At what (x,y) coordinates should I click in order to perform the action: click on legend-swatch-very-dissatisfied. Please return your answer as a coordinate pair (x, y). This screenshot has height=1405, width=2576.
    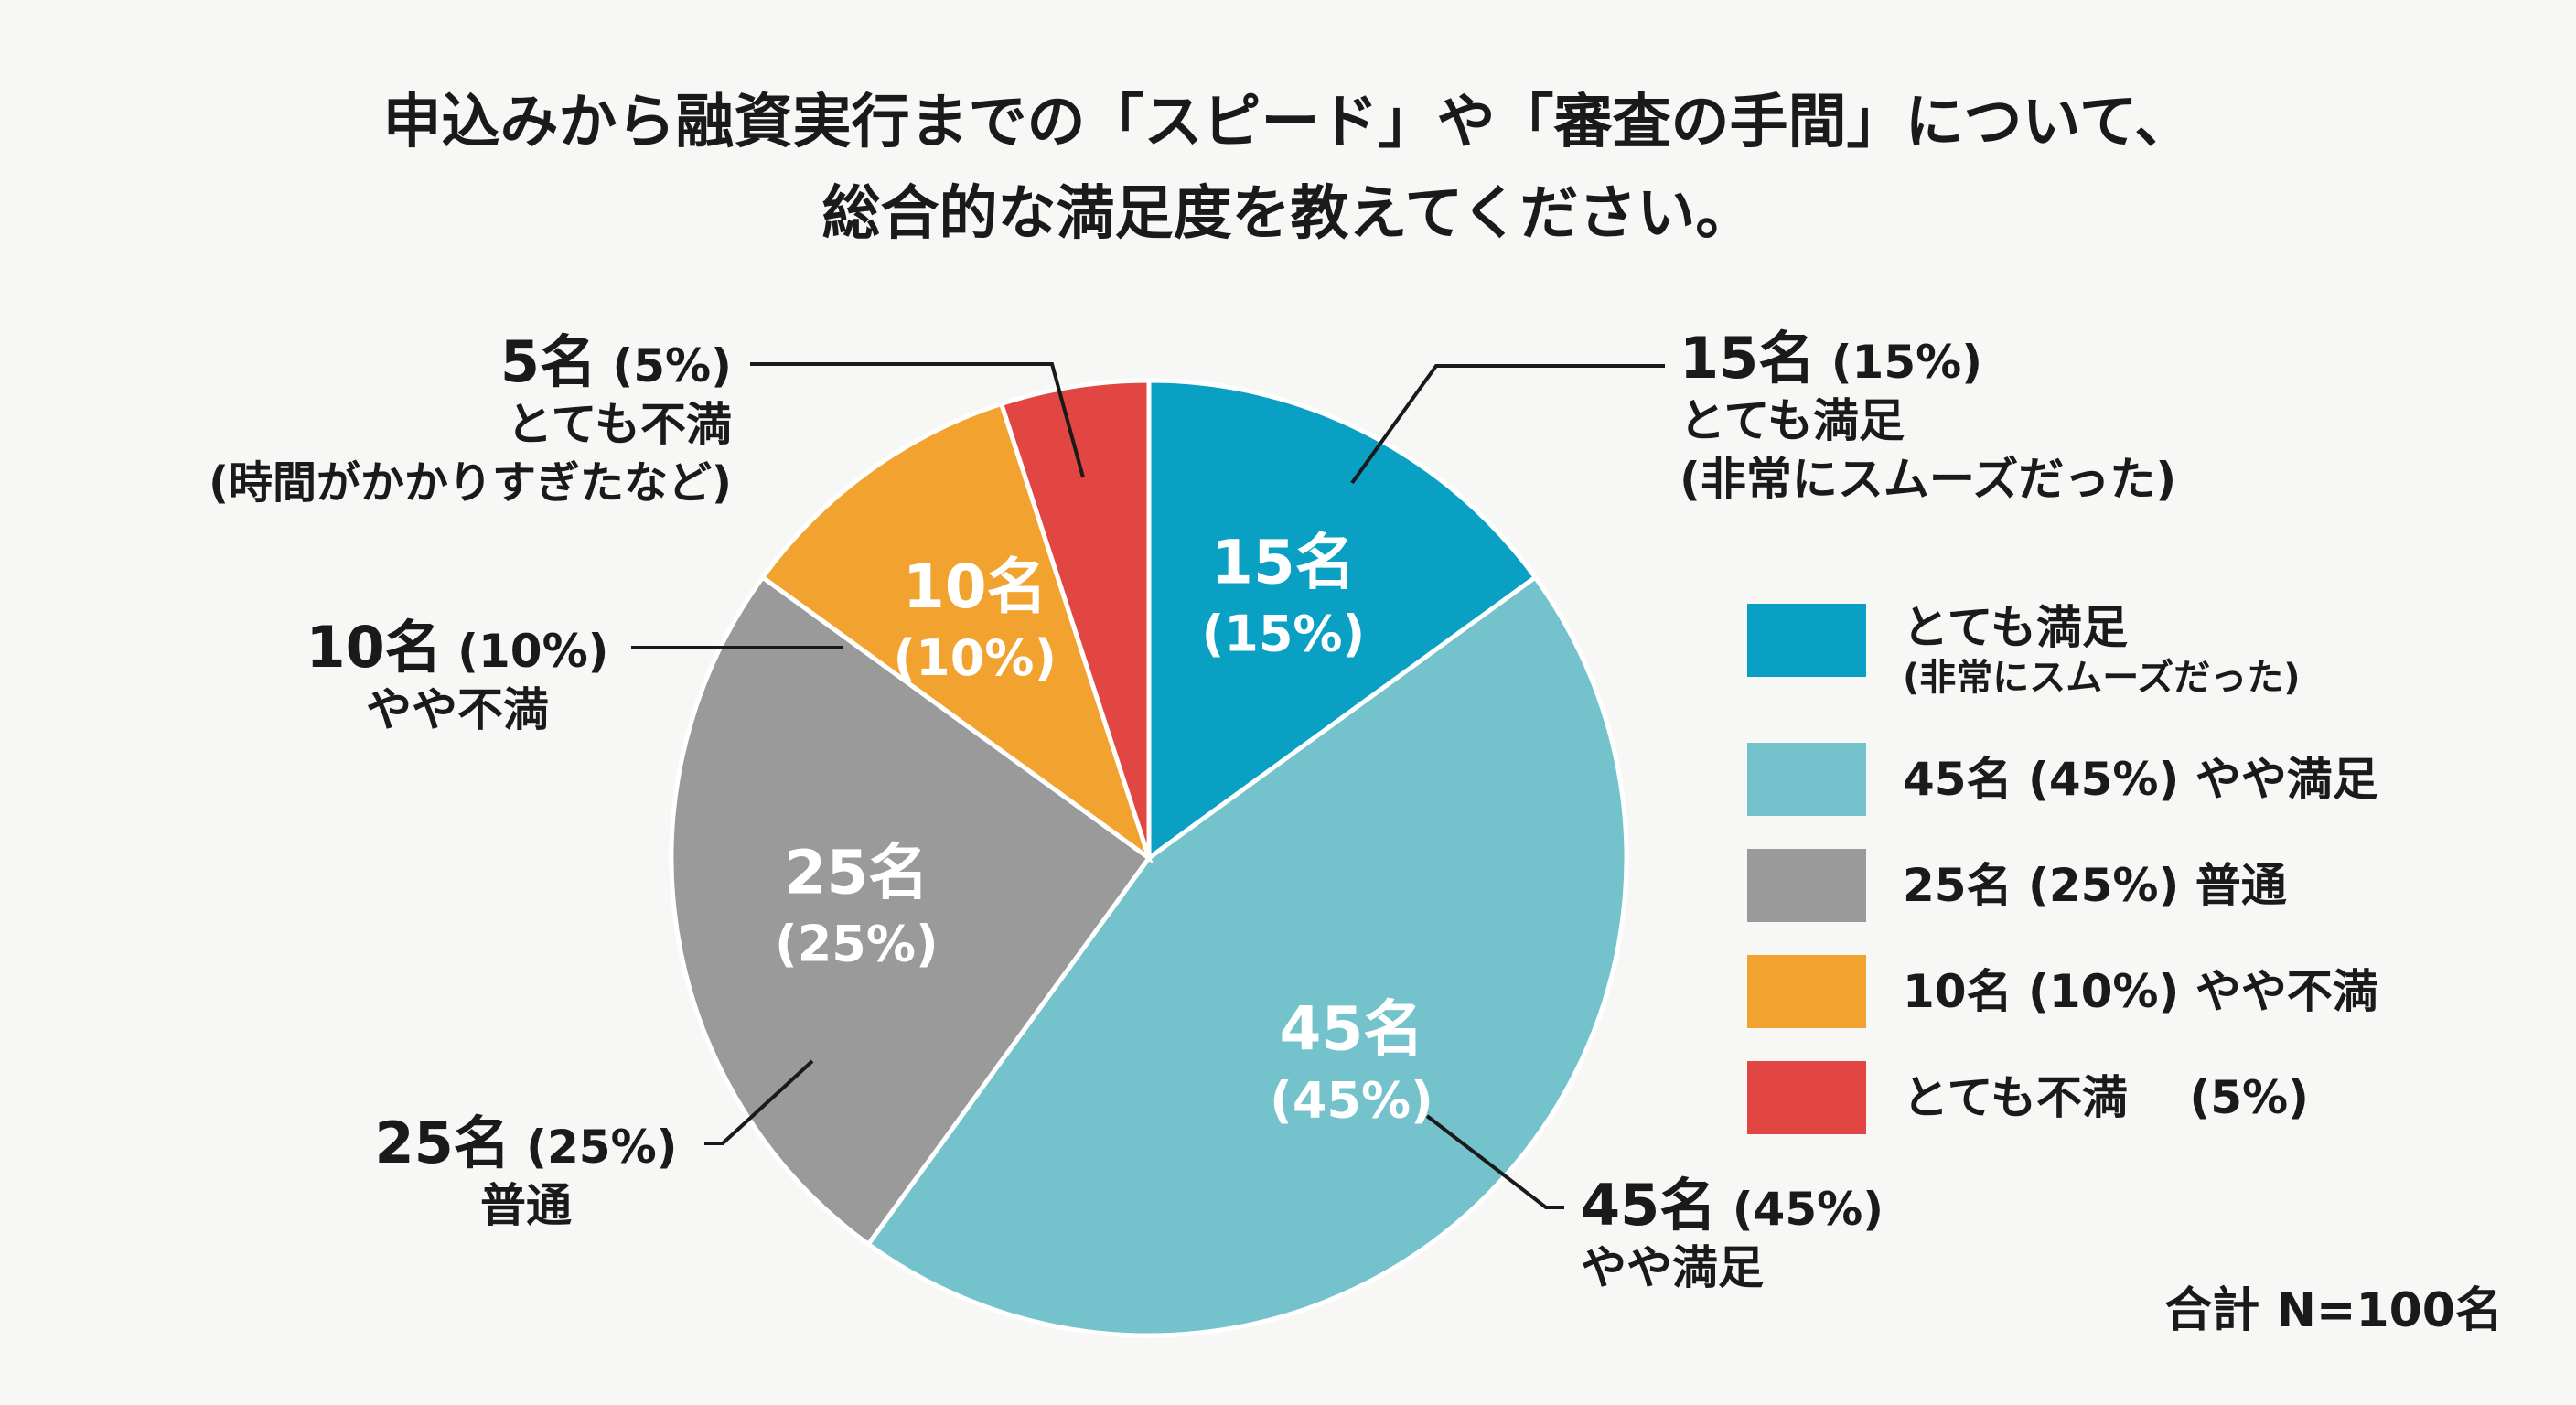
    Looking at the image, I should click on (1807, 1097).